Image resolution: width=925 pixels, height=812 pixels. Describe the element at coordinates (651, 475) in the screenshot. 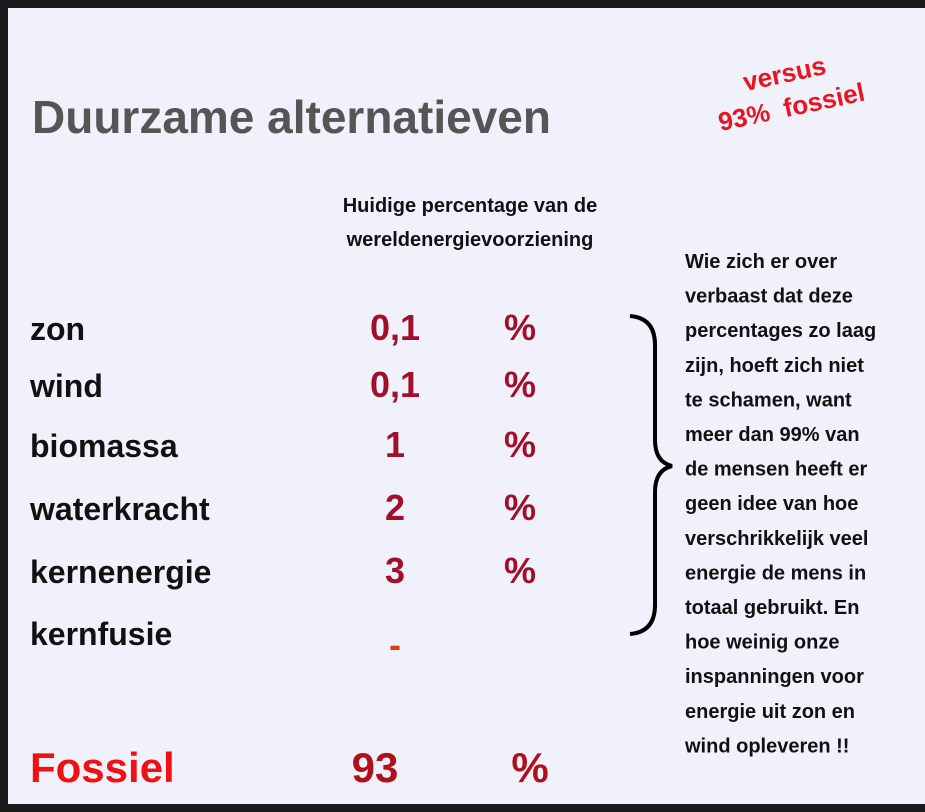

I see `brace` at that location.